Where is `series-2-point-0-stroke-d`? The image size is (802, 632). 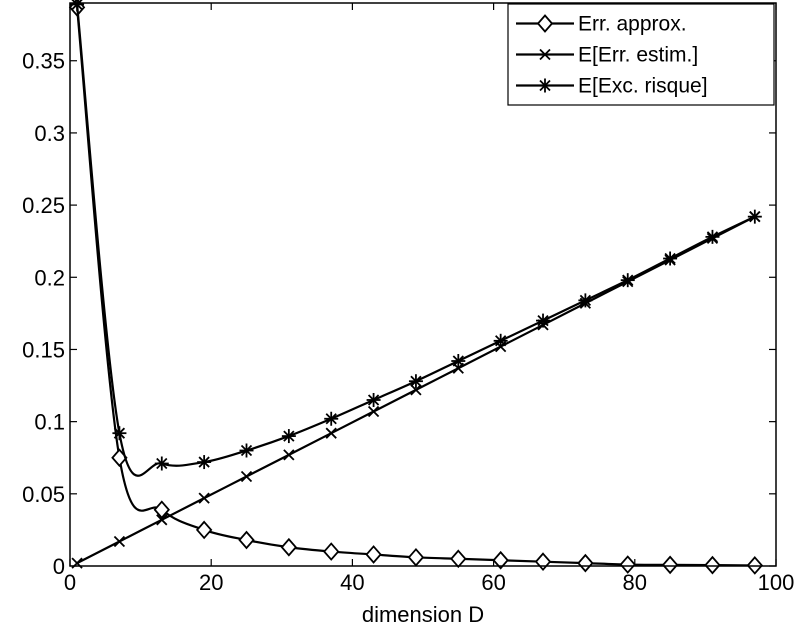 series-2-point-0-stroke-d is located at coordinates (77, 5).